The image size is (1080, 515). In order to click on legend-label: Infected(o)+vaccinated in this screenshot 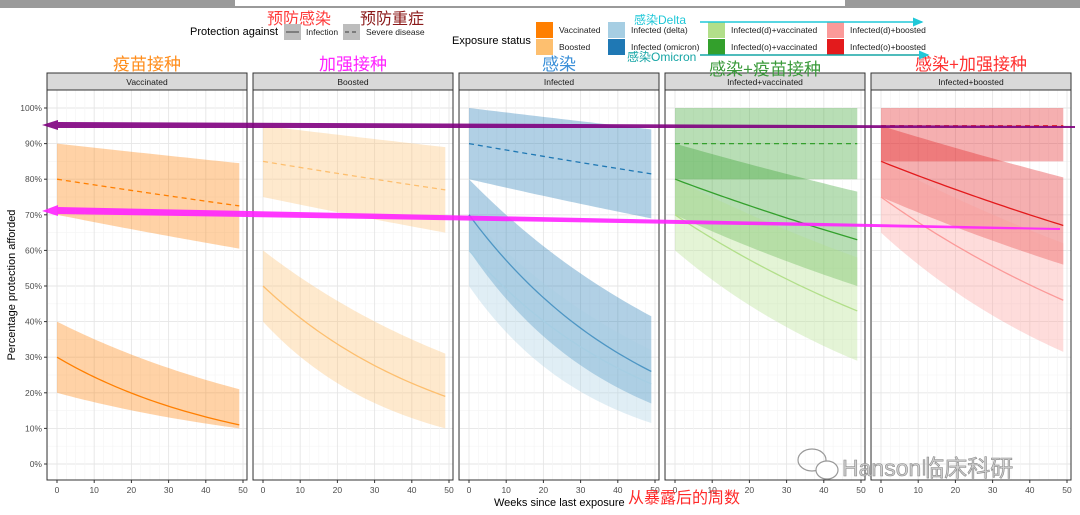, I will do `click(774, 47)`.